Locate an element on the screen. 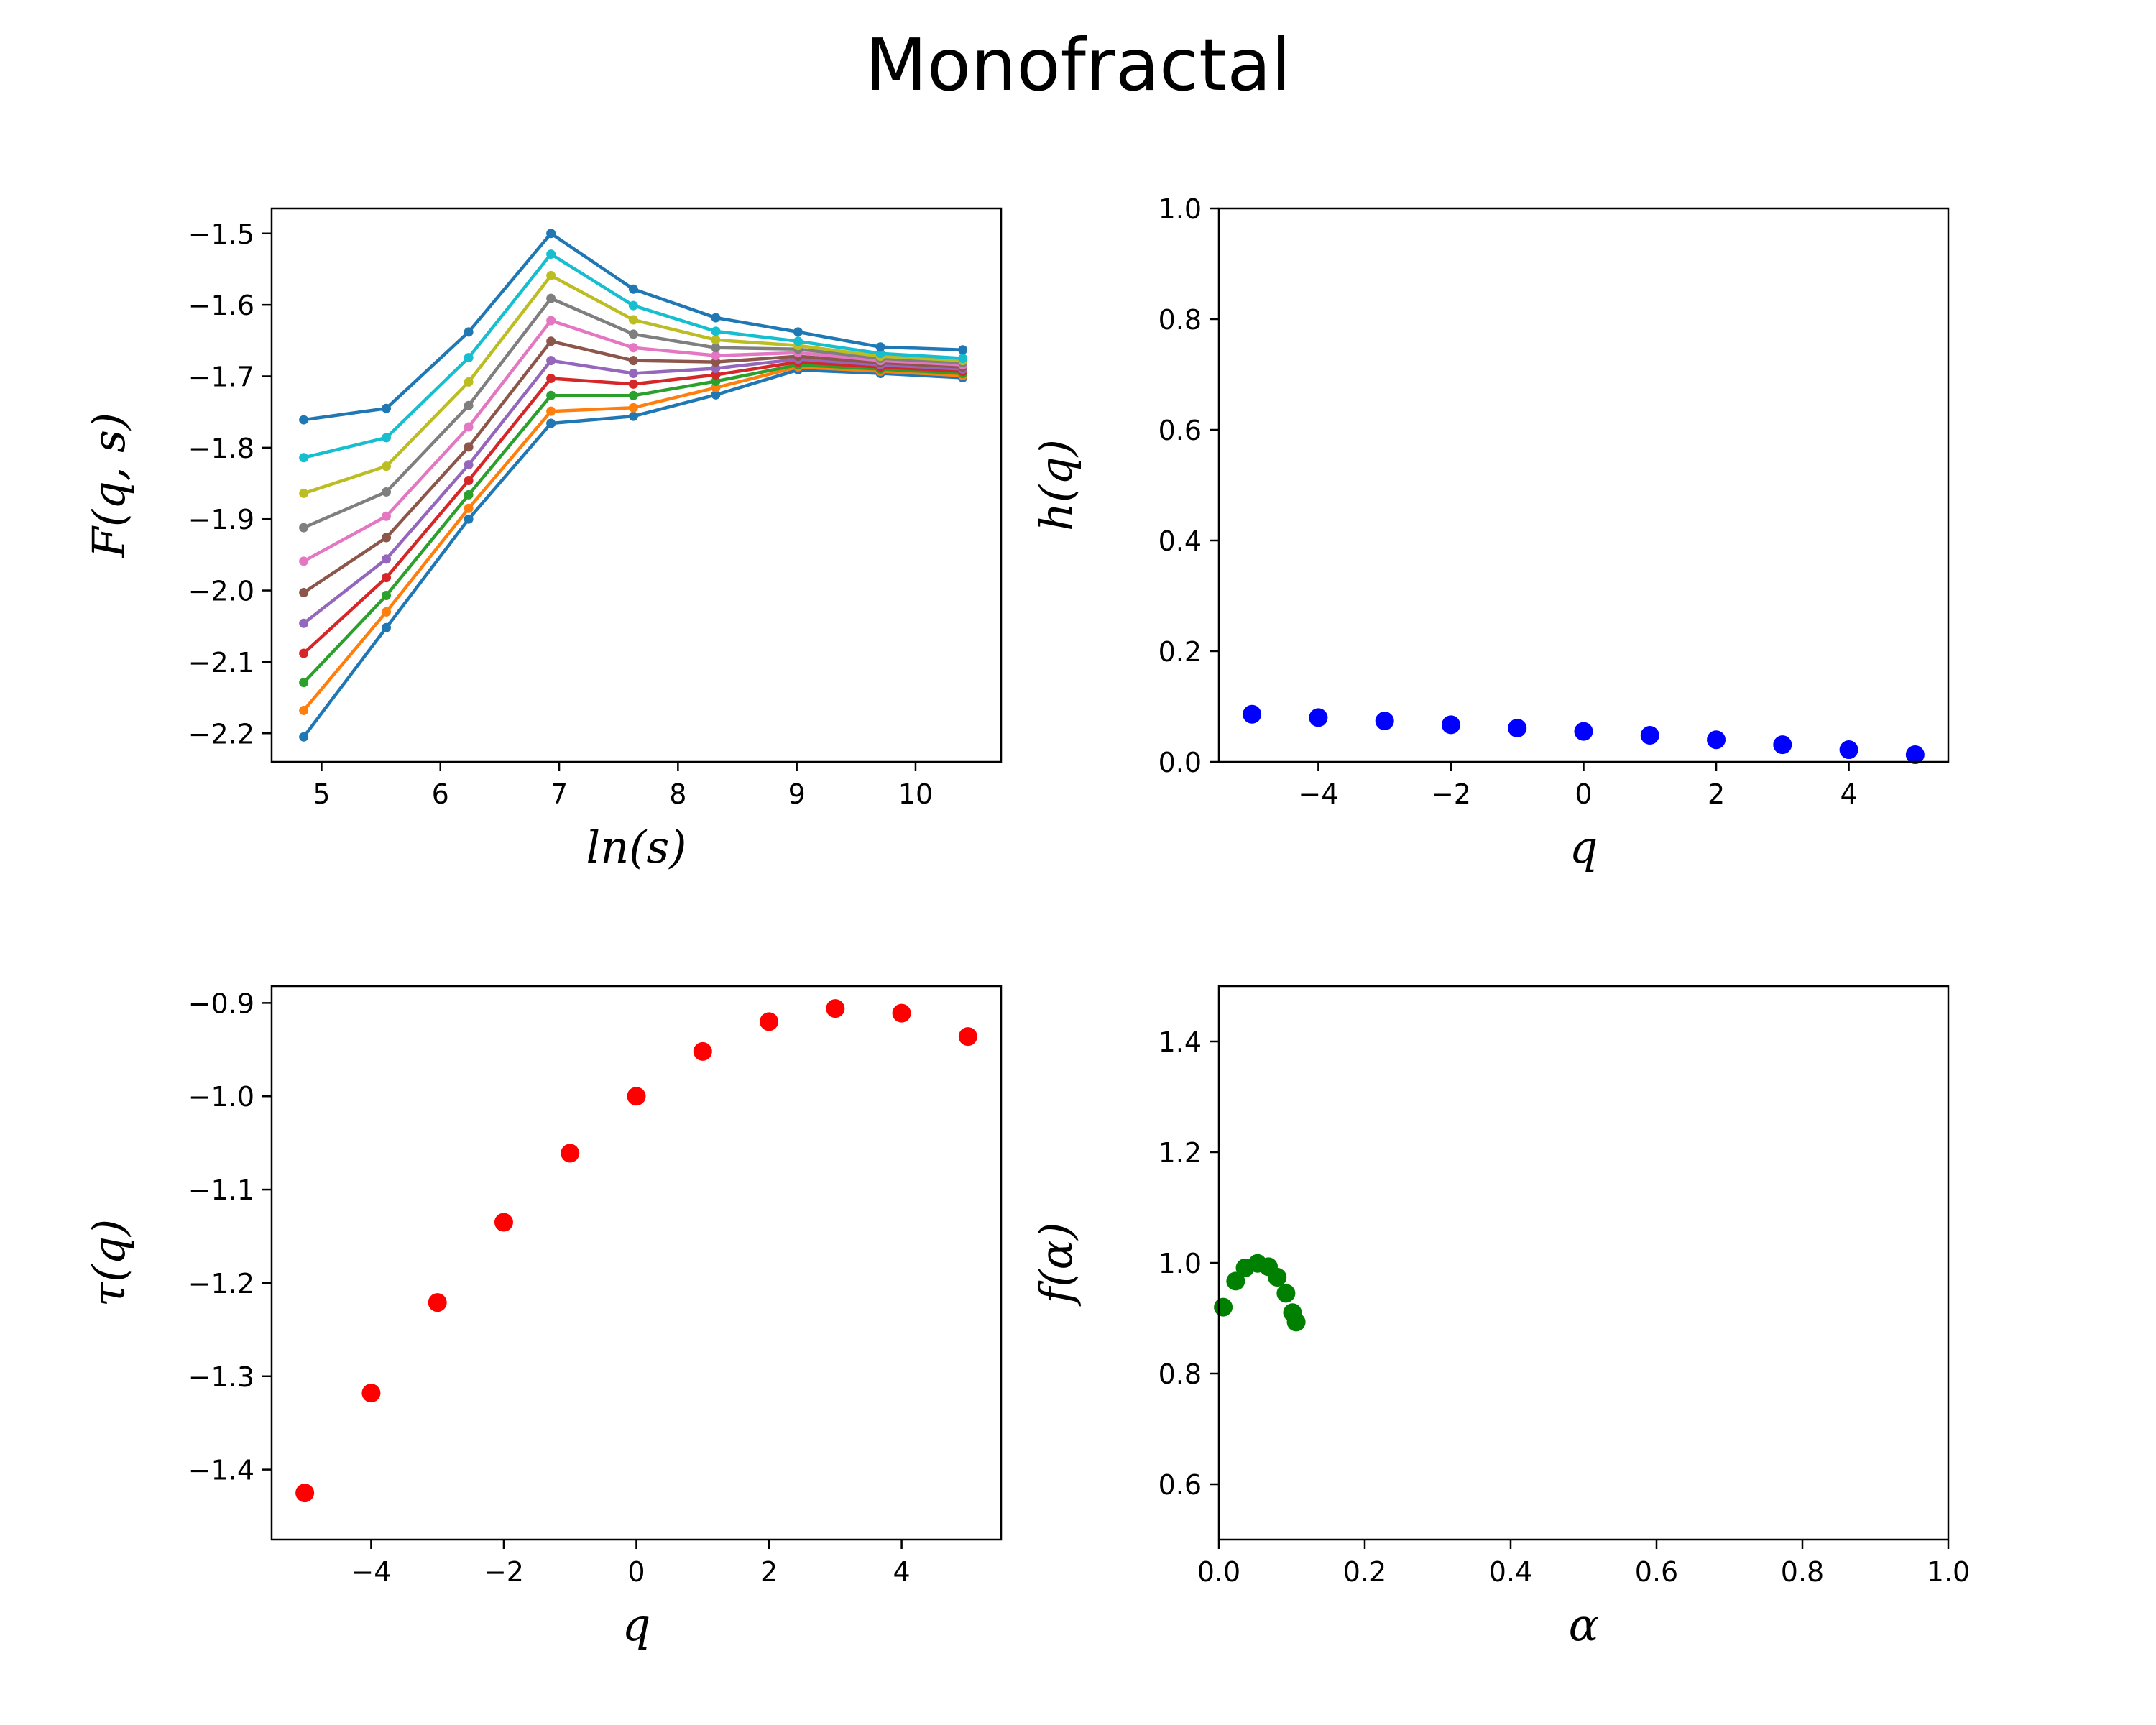 This screenshot has width=2156, height=1725. x-tick-label-hq-3: 2 is located at coordinates (1717, 794).